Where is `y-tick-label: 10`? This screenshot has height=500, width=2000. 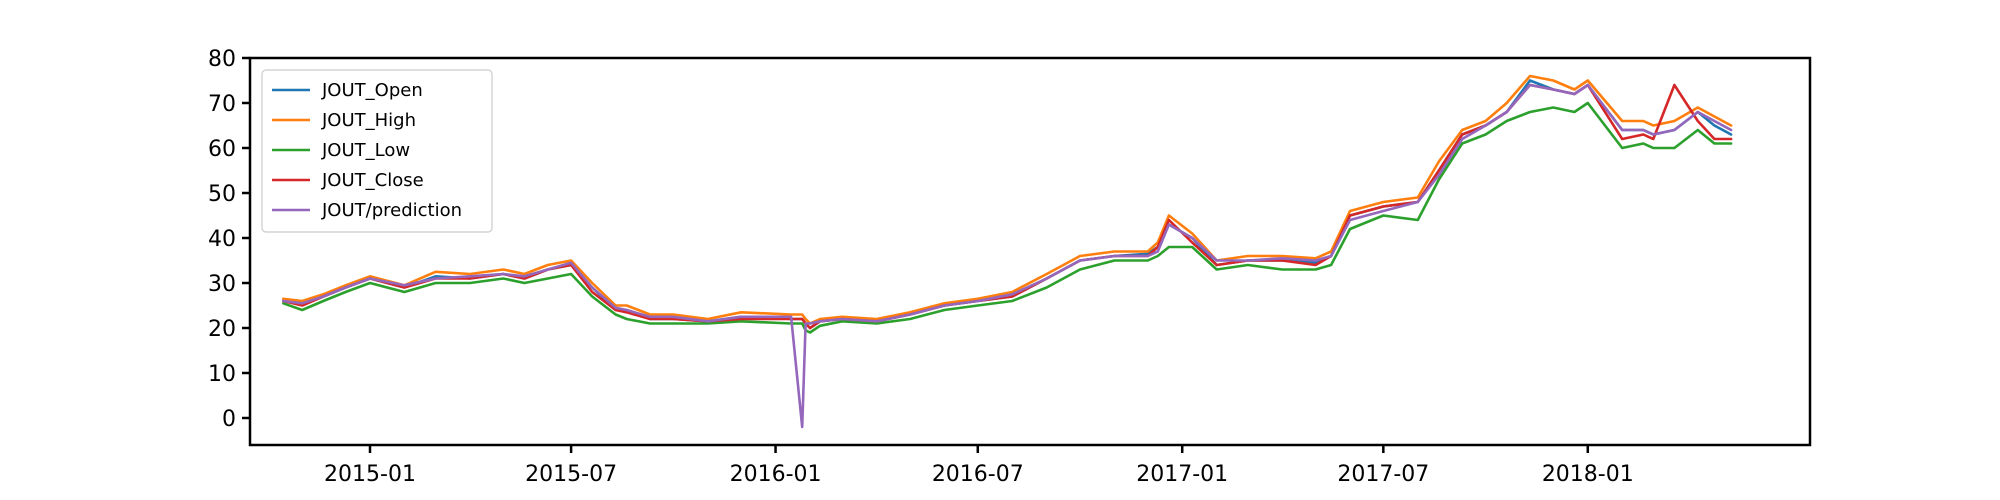
y-tick-label: 10 is located at coordinates (222, 374).